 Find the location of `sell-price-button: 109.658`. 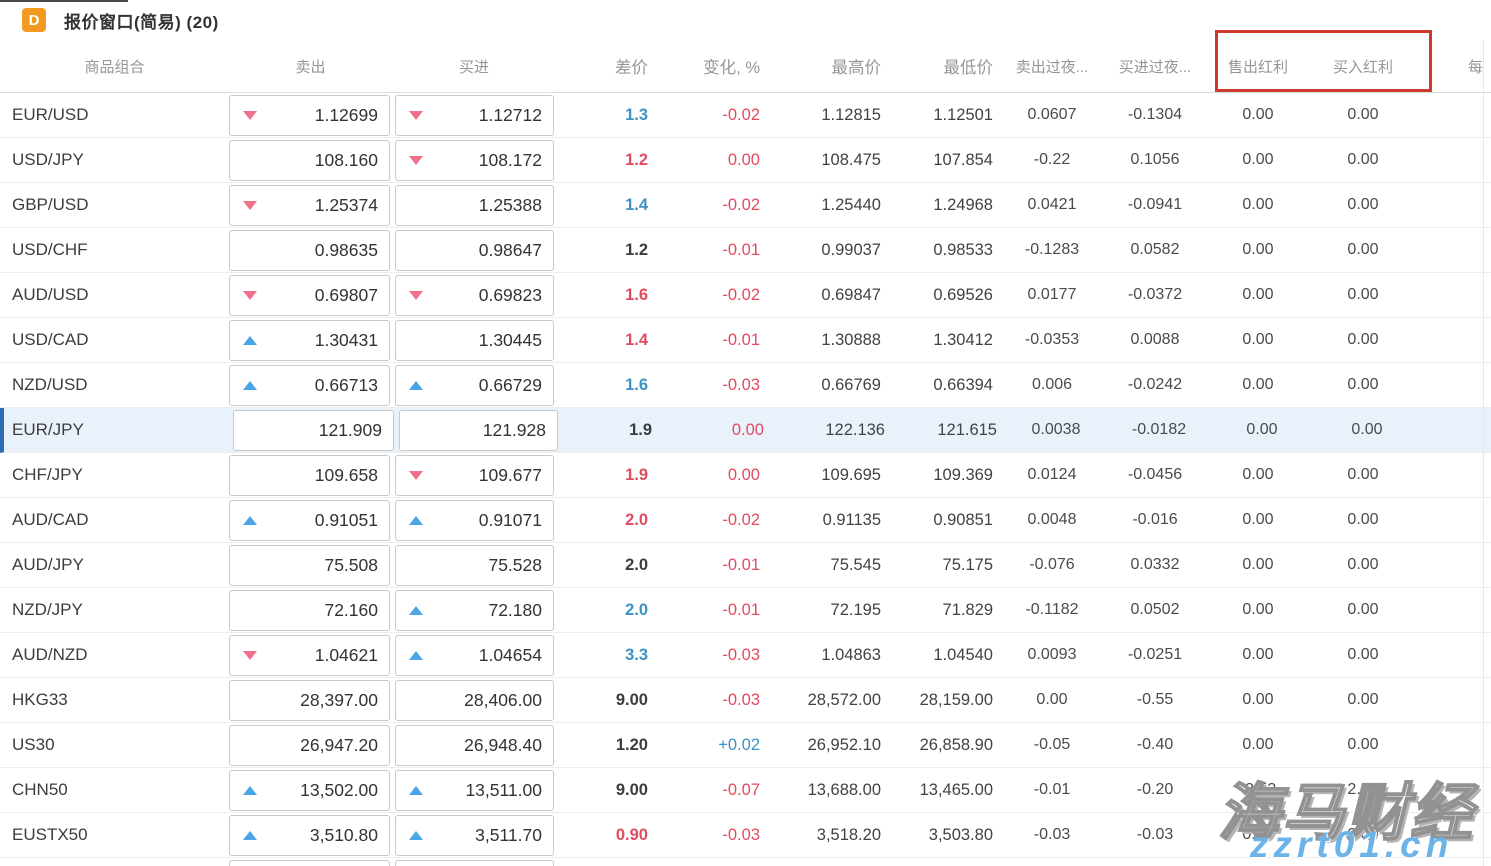

sell-price-button: 109.658 is located at coordinates (309, 475).